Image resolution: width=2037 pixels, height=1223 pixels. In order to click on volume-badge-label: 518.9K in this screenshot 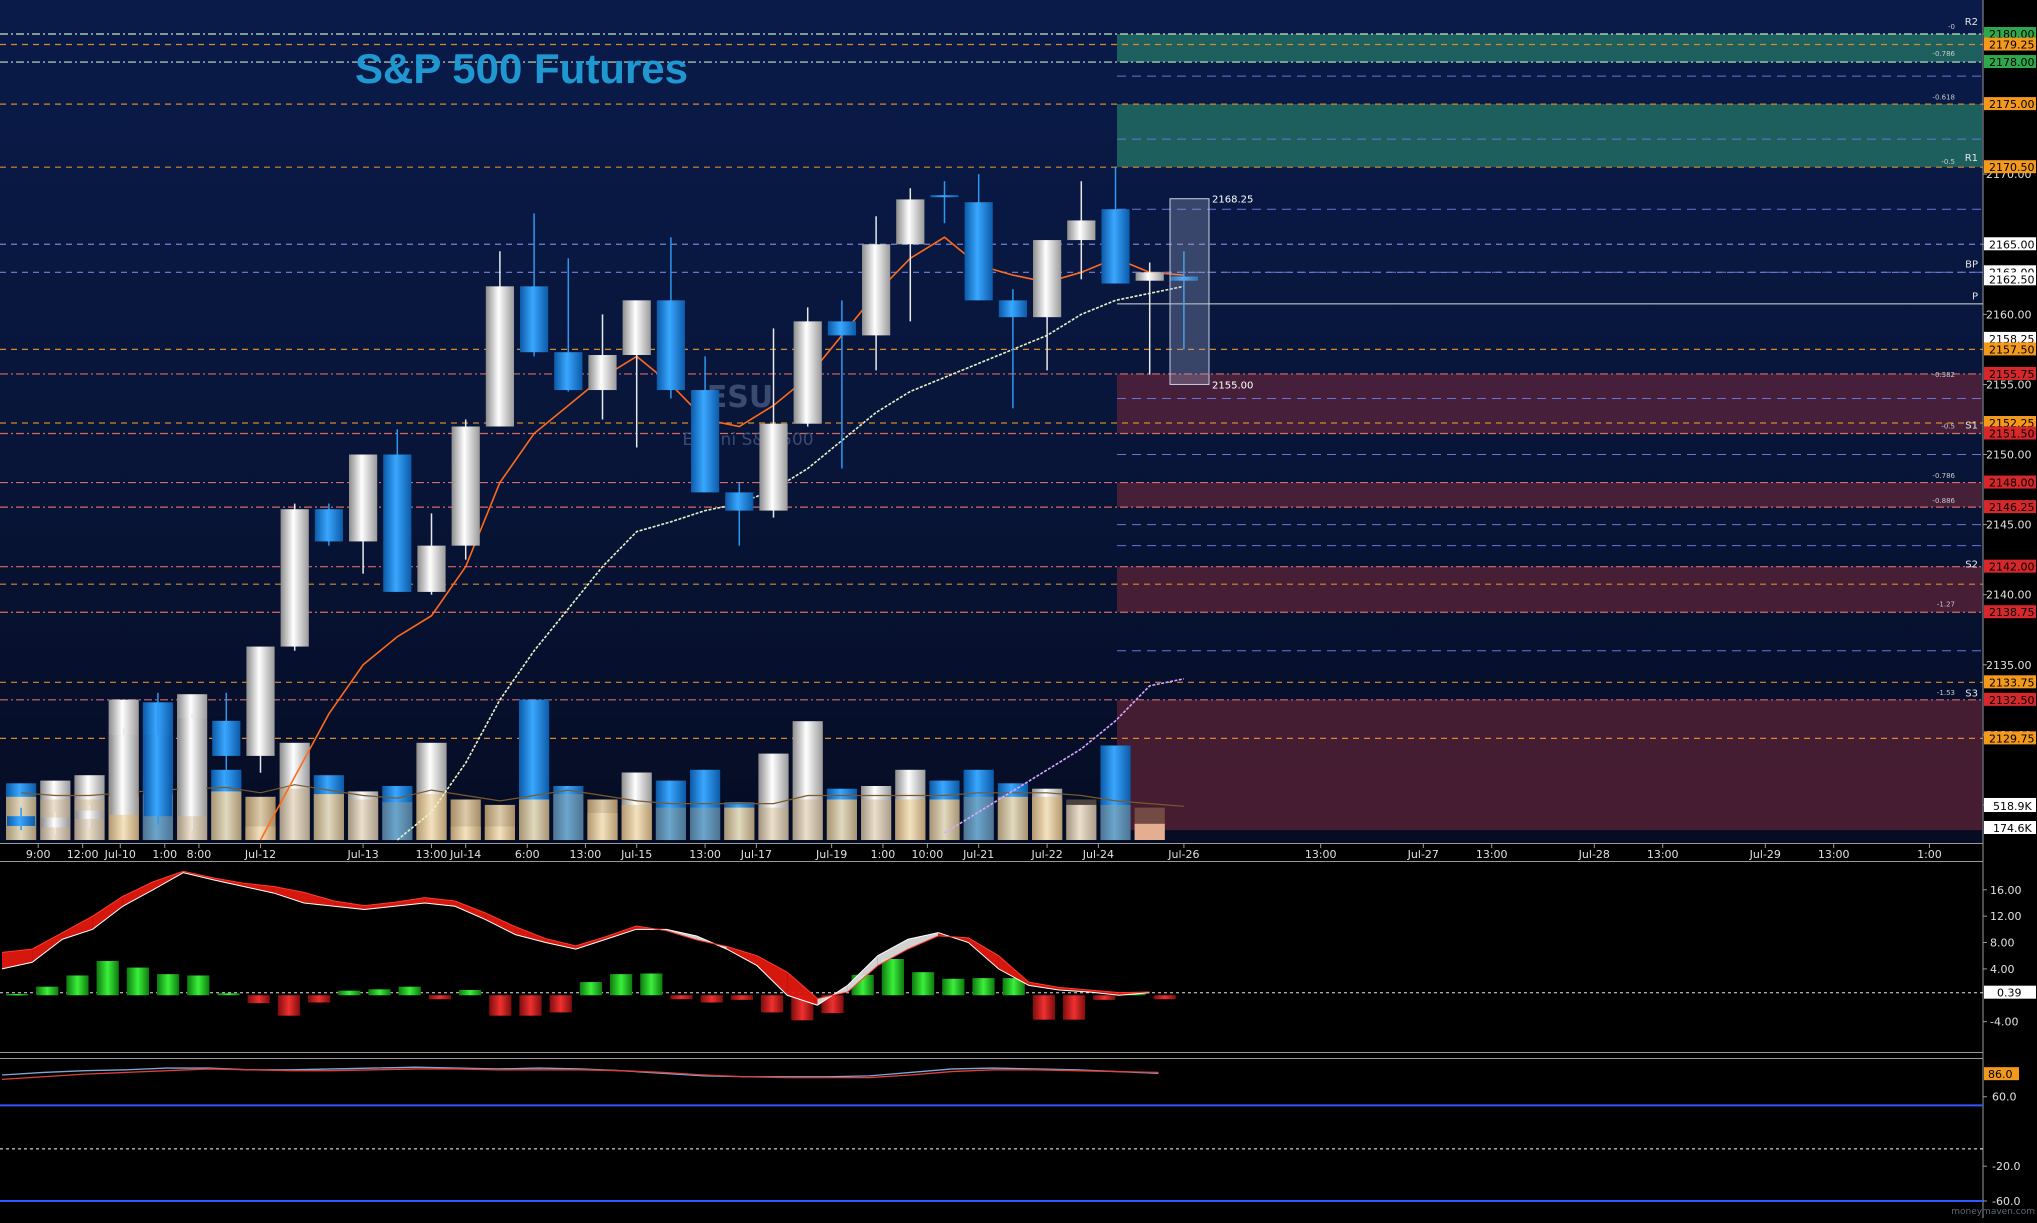, I will do `click(2012, 806)`.